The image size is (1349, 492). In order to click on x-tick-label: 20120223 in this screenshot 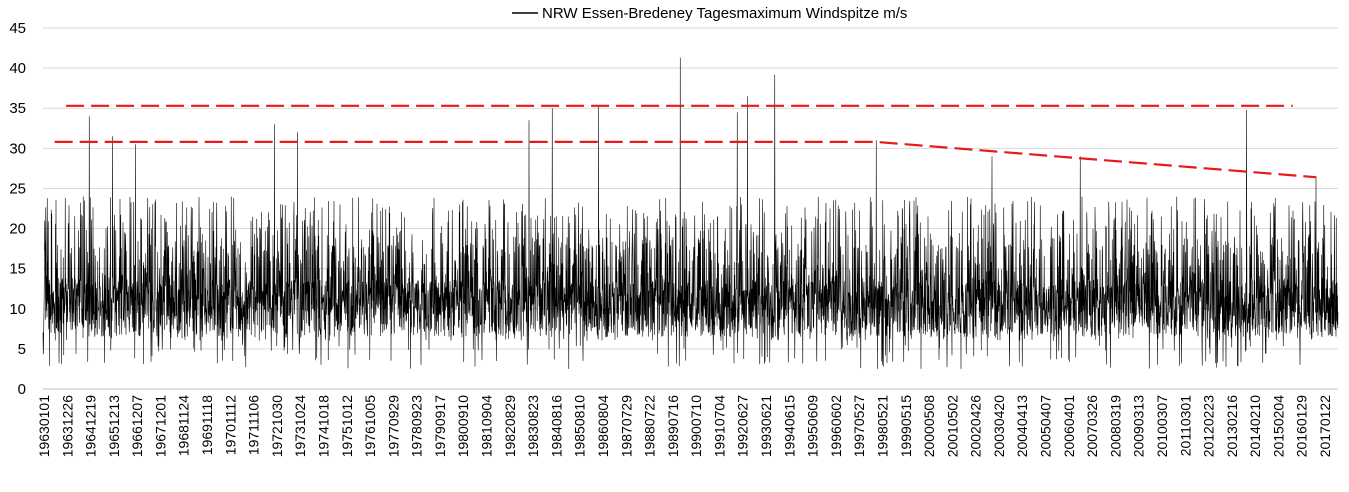, I will do `click(1209, 426)`.